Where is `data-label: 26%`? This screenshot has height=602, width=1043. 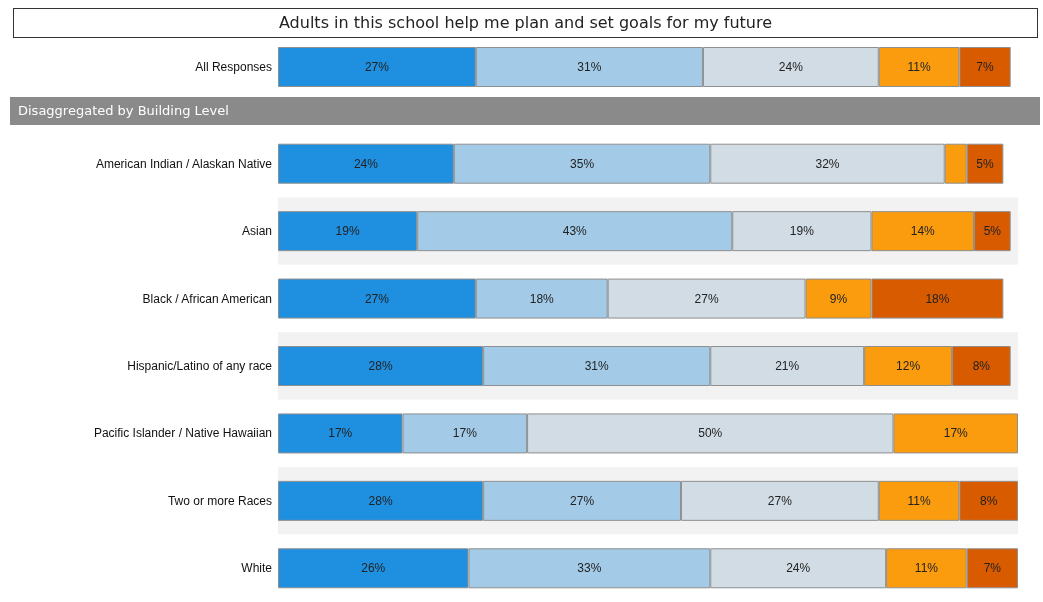 data-label: 26% is located at coordinates (373, 568).